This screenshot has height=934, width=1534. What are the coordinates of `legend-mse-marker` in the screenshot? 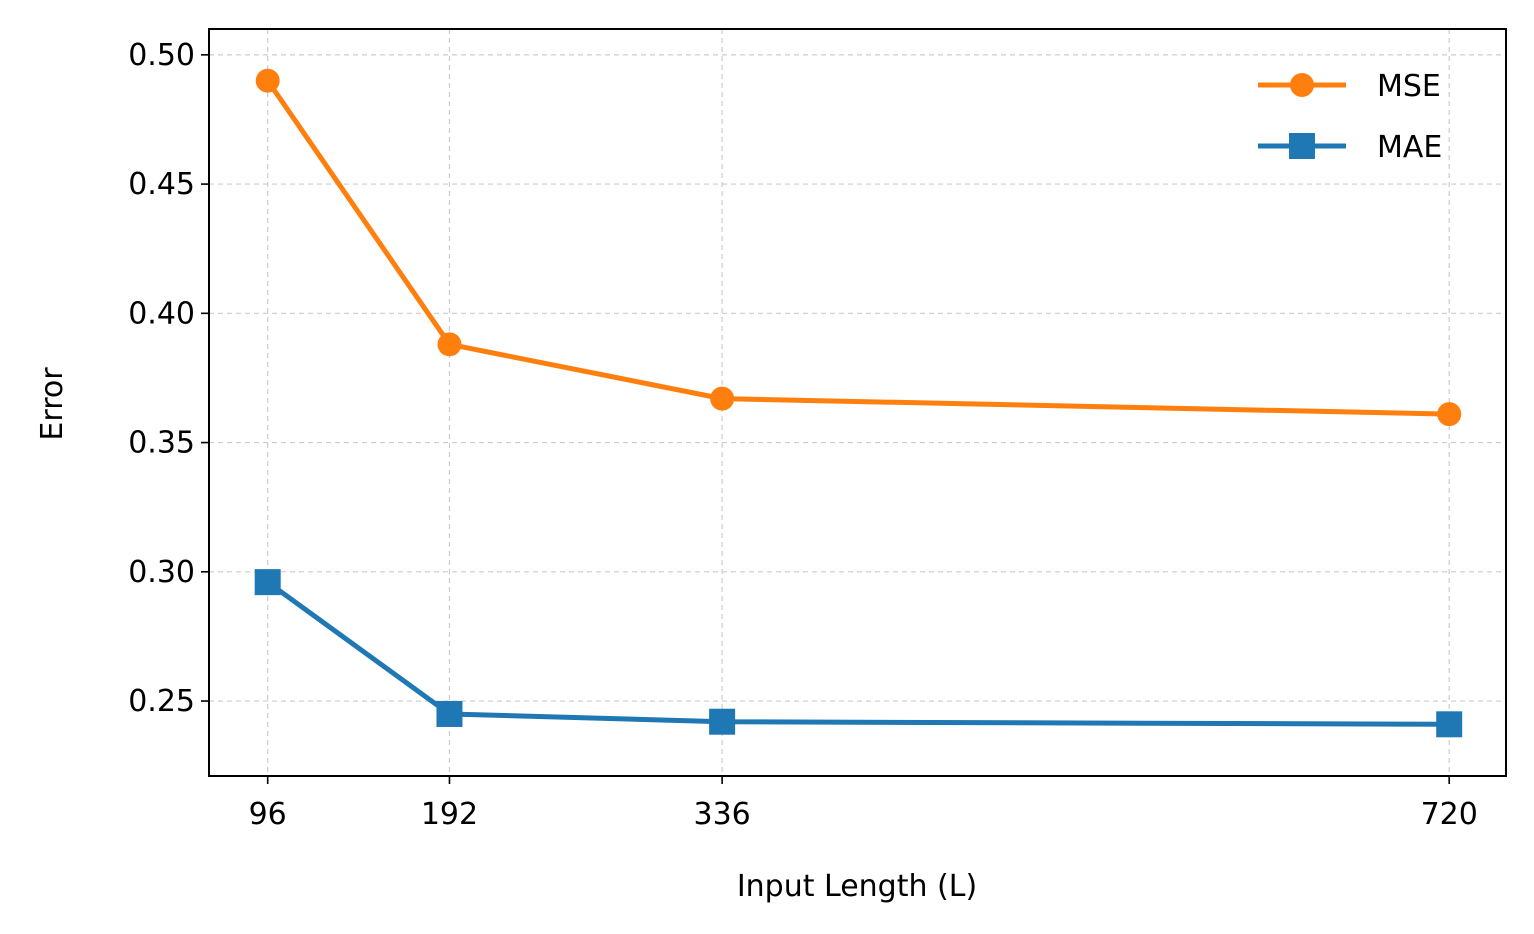 It's located at (1302, 85).